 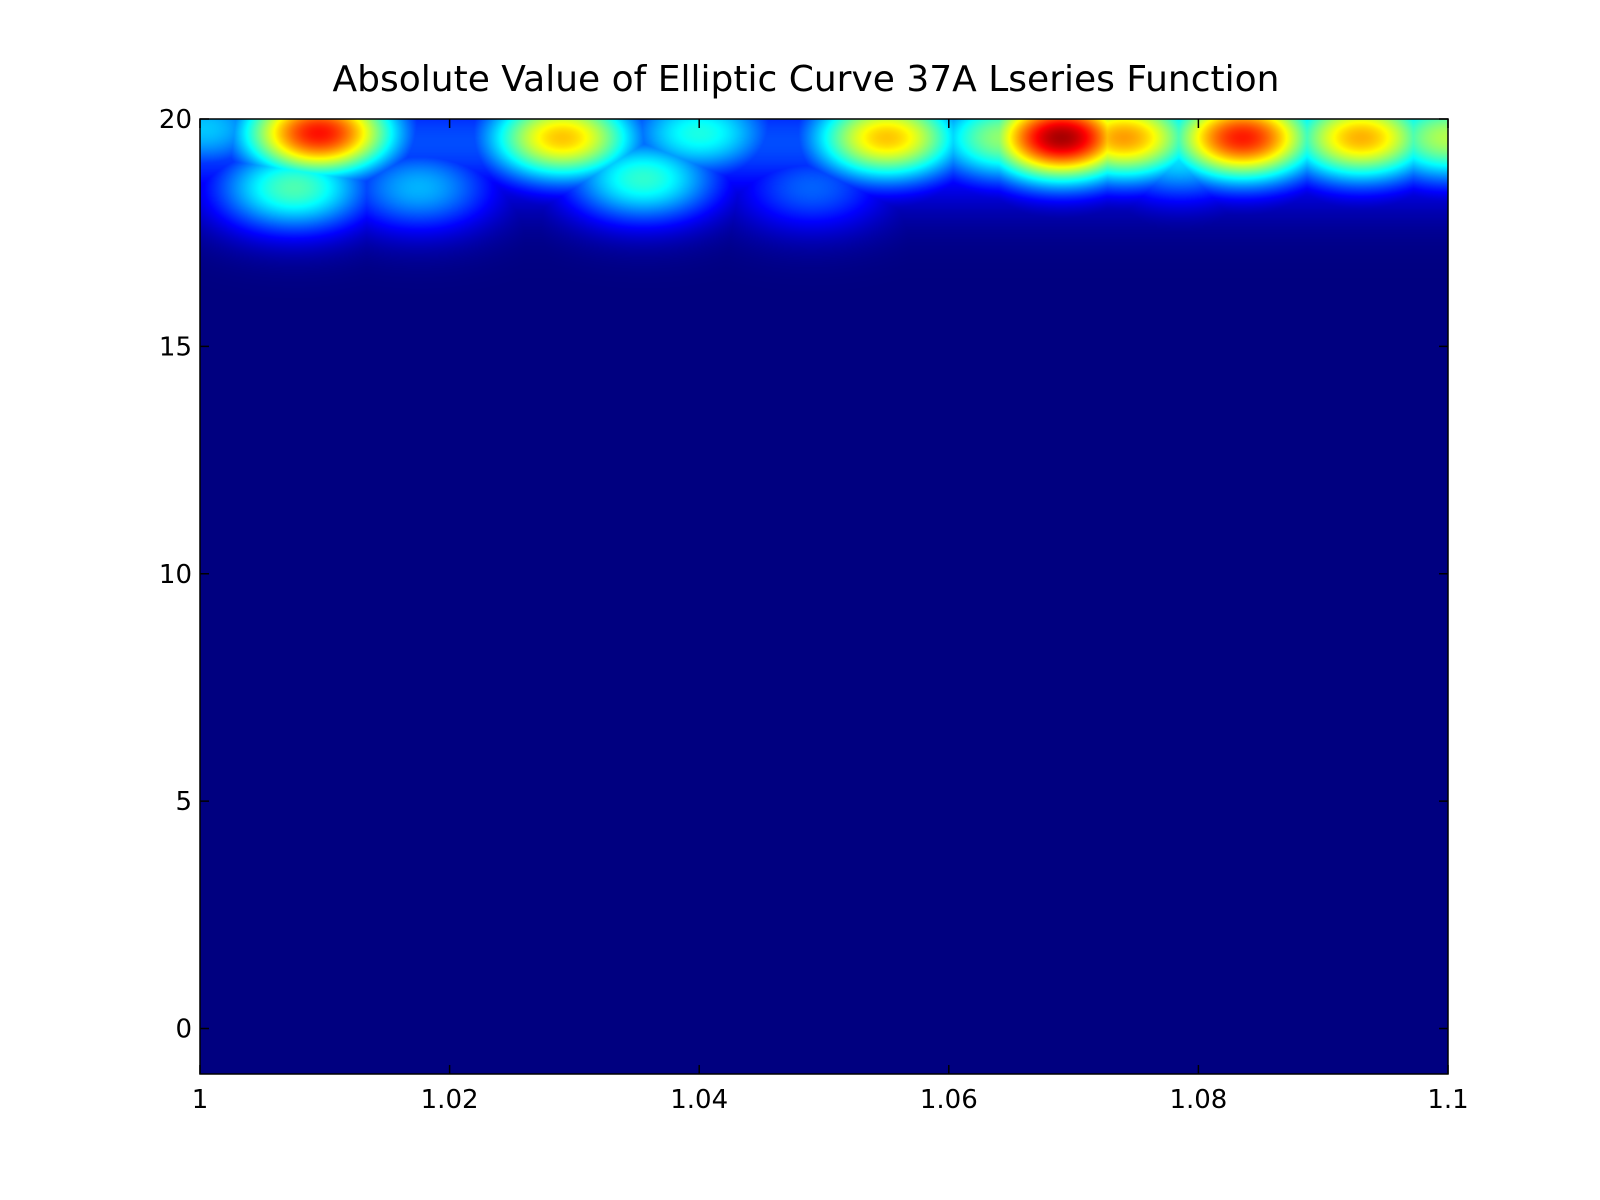 What do you see at coordinates (175, 120) in the screenshot?
I see `y-tick-label: 20` at bounding box center [175, 120].